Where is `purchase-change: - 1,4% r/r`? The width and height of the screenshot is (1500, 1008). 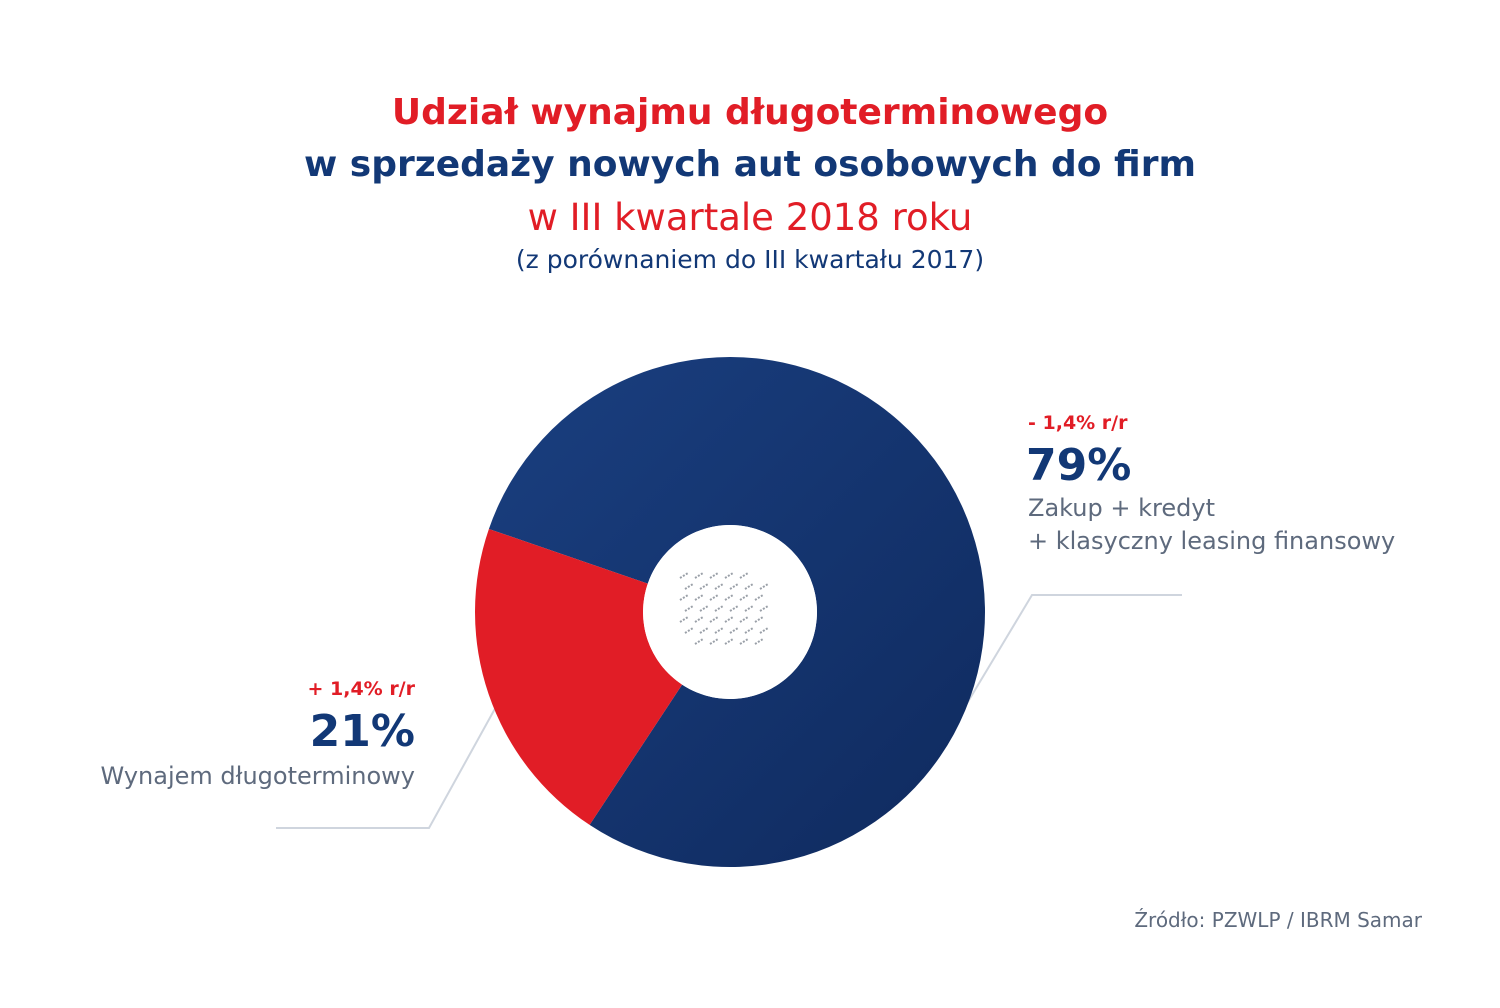 purchase-change: - 1,4% r/r is located at coordinates (1078, 423).